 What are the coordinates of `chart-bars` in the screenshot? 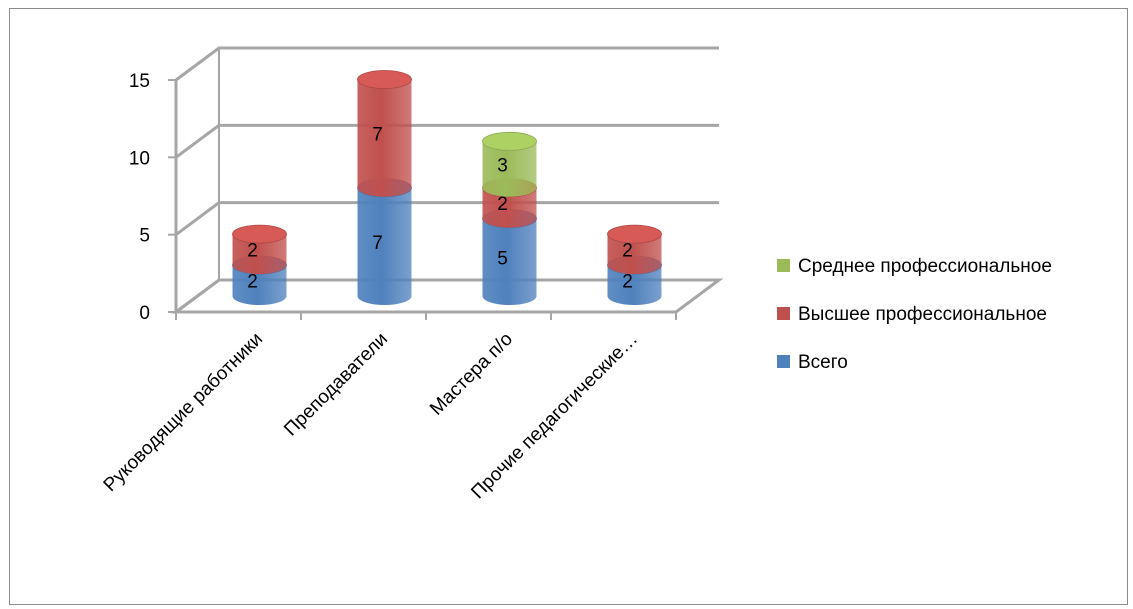 It's located at (447, 187).